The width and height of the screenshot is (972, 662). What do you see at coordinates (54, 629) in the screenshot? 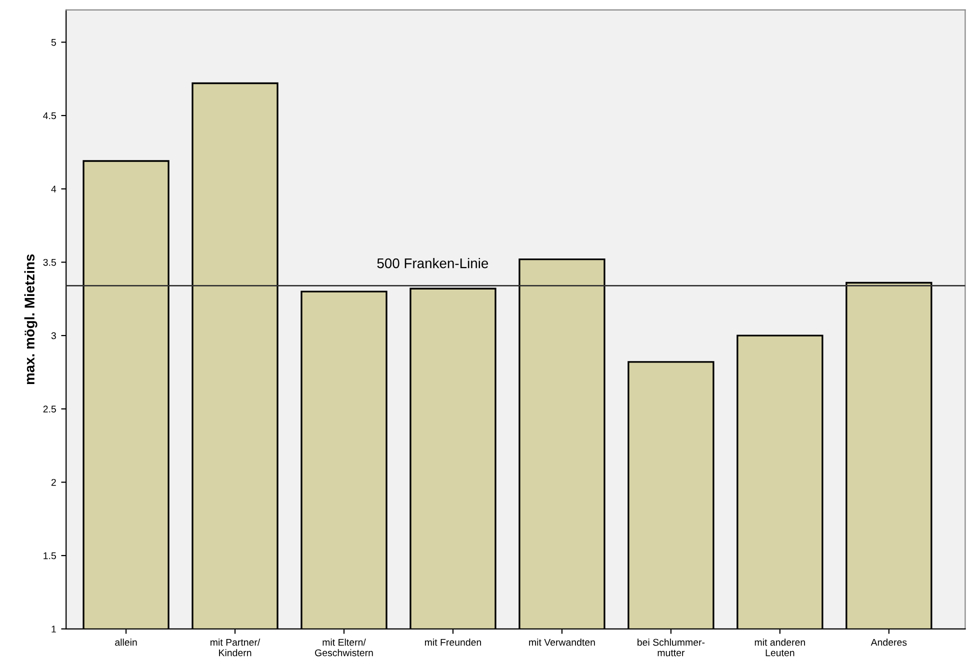
I see `y-tick-label: 1` at bounding box center [54, 629].